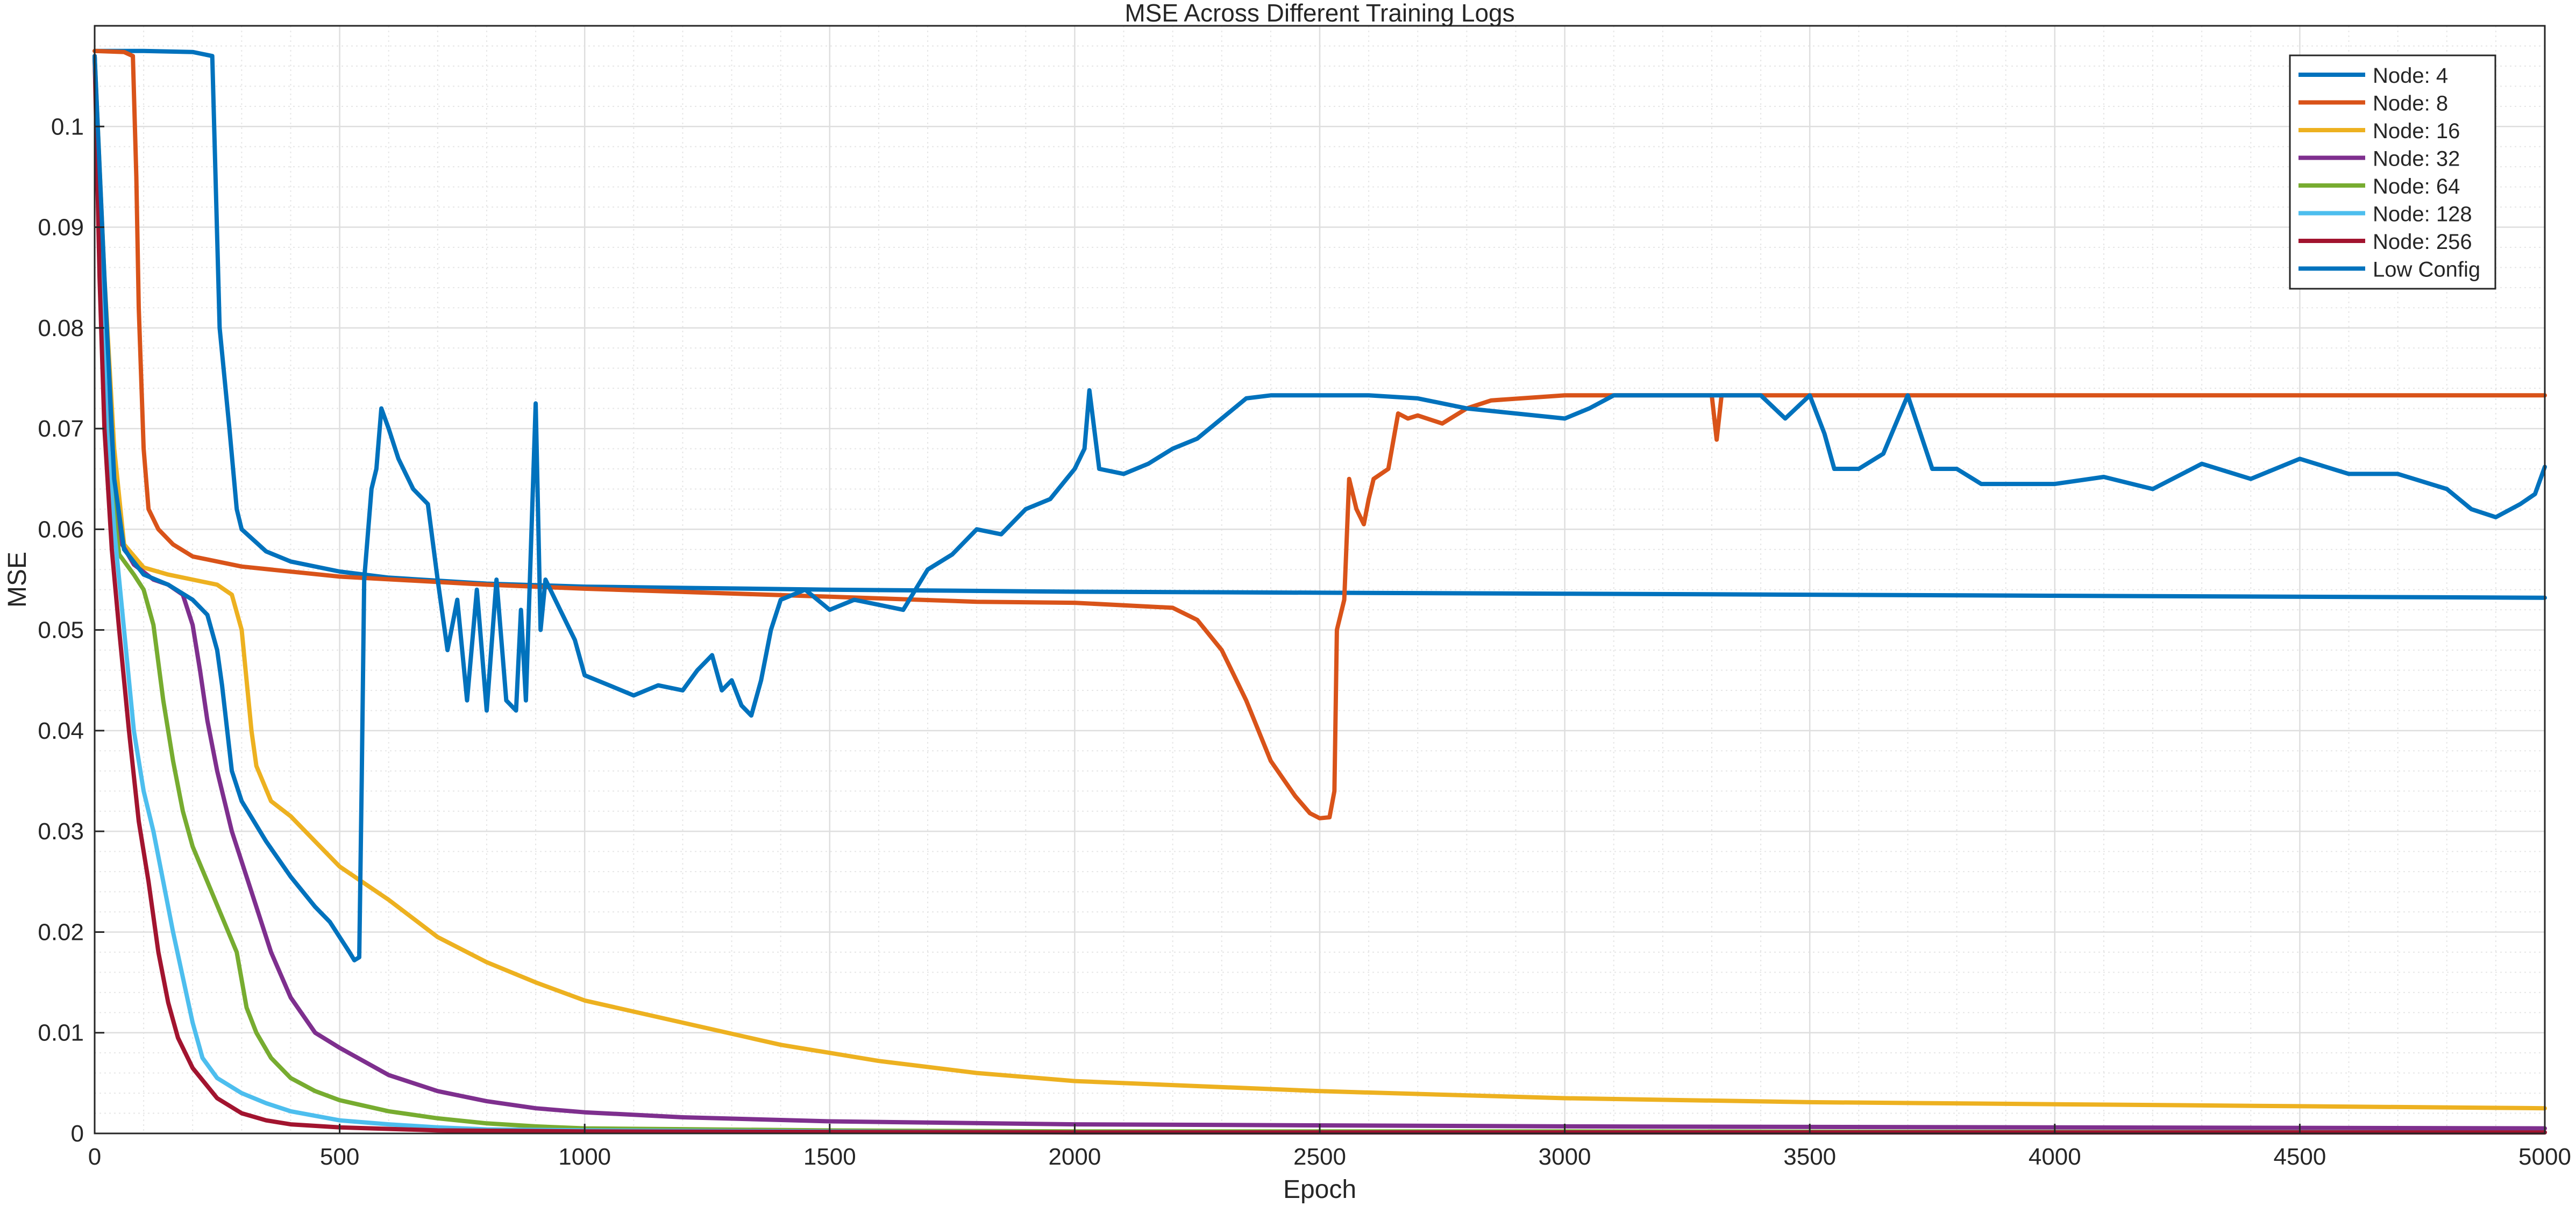 The height and width of the screenshot is (1213, 2576). What do you see at coordinates (1320, 1157) in the screenshot?
I see `x-tick-label: 2500` at bounding box center [1320, 1157].